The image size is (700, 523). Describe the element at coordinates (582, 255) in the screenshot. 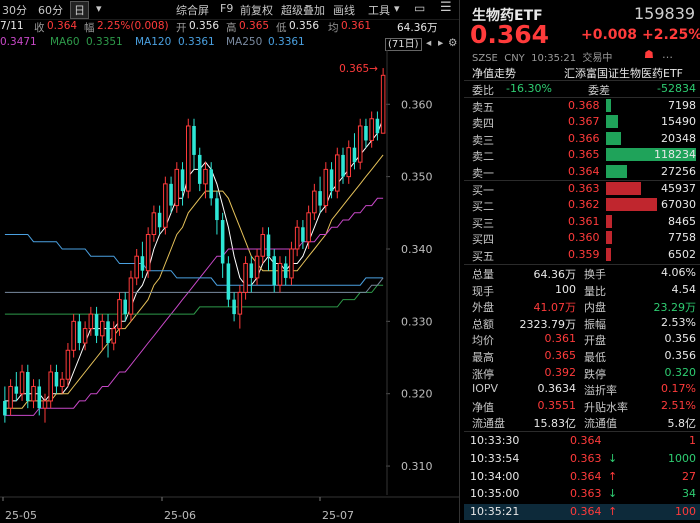

I see `bid-level-row: 买五 0.359 6502` at that location.